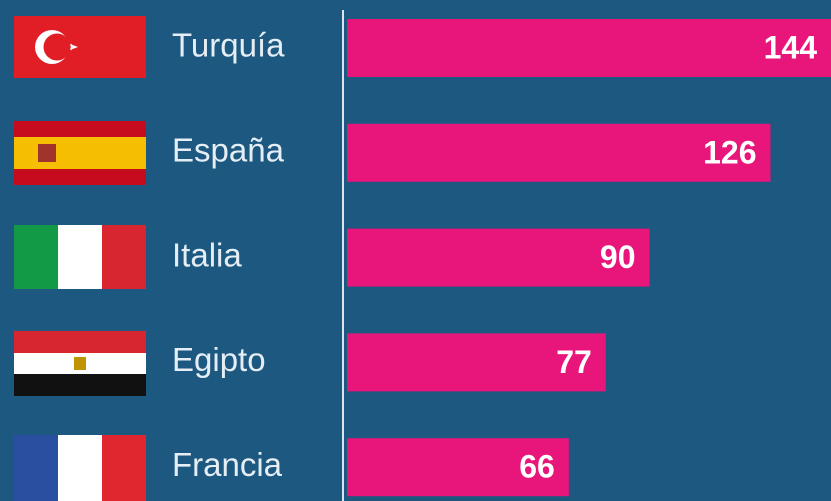 This screenshot has width=831, height=501. Describe the element at coordinates (36, 468) in the screenshot. I see `flag-blue` at that location.